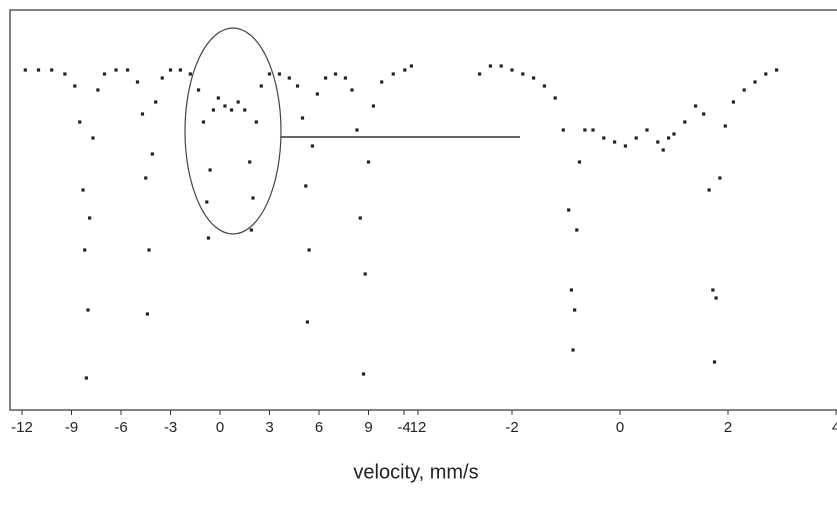  I want to click on x-tick-label: 6, so click(319, 427).